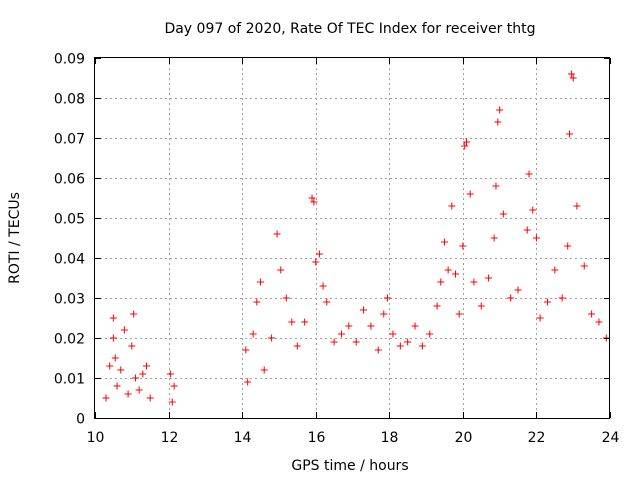  Describe the element at coordinates (69, 180) in the screenshot. I see `y-tick-label: 0.06` at that location.